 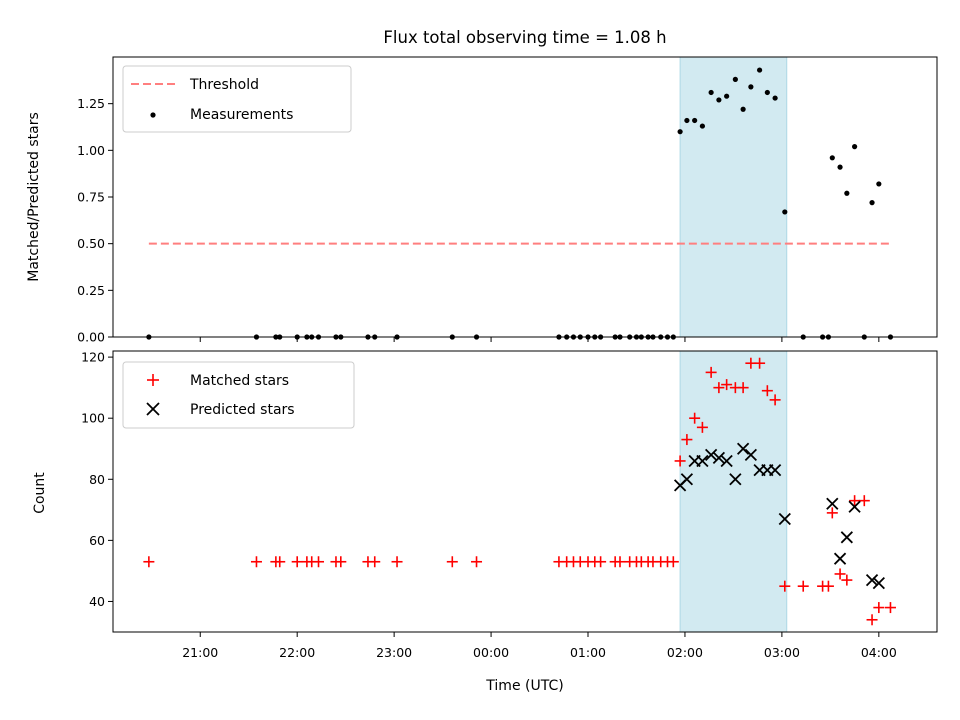 I want to click on x-tick-label: 22:00, so click(x=297, y=652).